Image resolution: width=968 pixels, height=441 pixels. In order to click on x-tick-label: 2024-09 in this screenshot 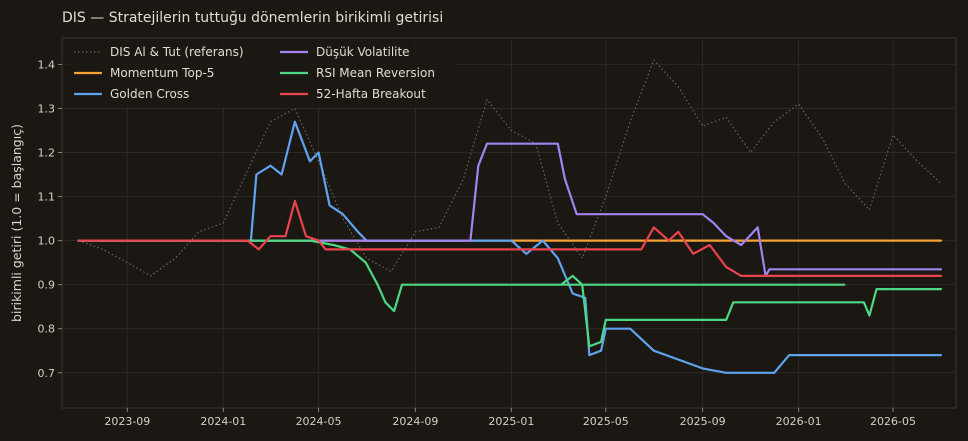, I will do `click(415, 421)`.